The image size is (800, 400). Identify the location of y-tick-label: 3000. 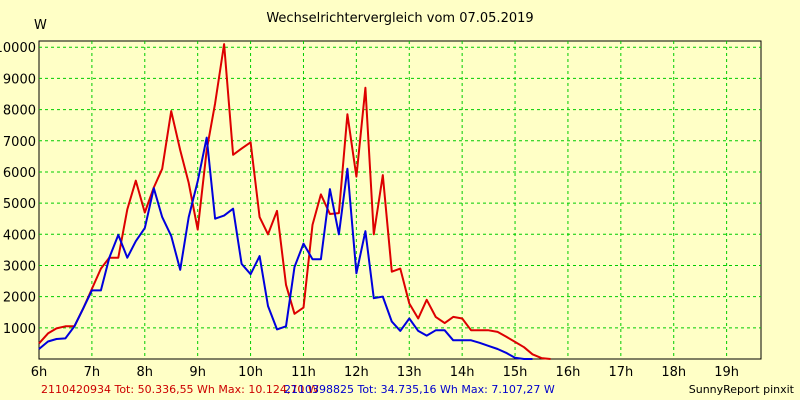
(19, 266).